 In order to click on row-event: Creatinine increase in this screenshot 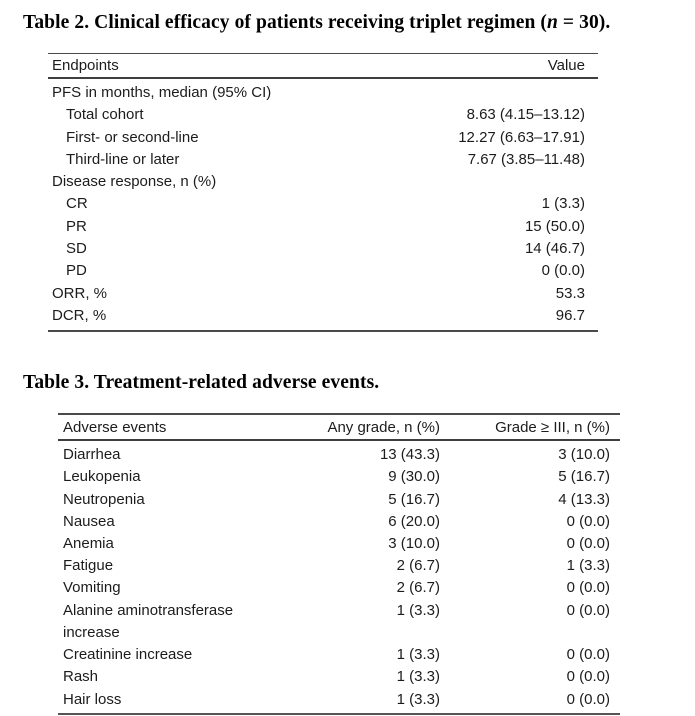, I will do `click(186, 655)`.